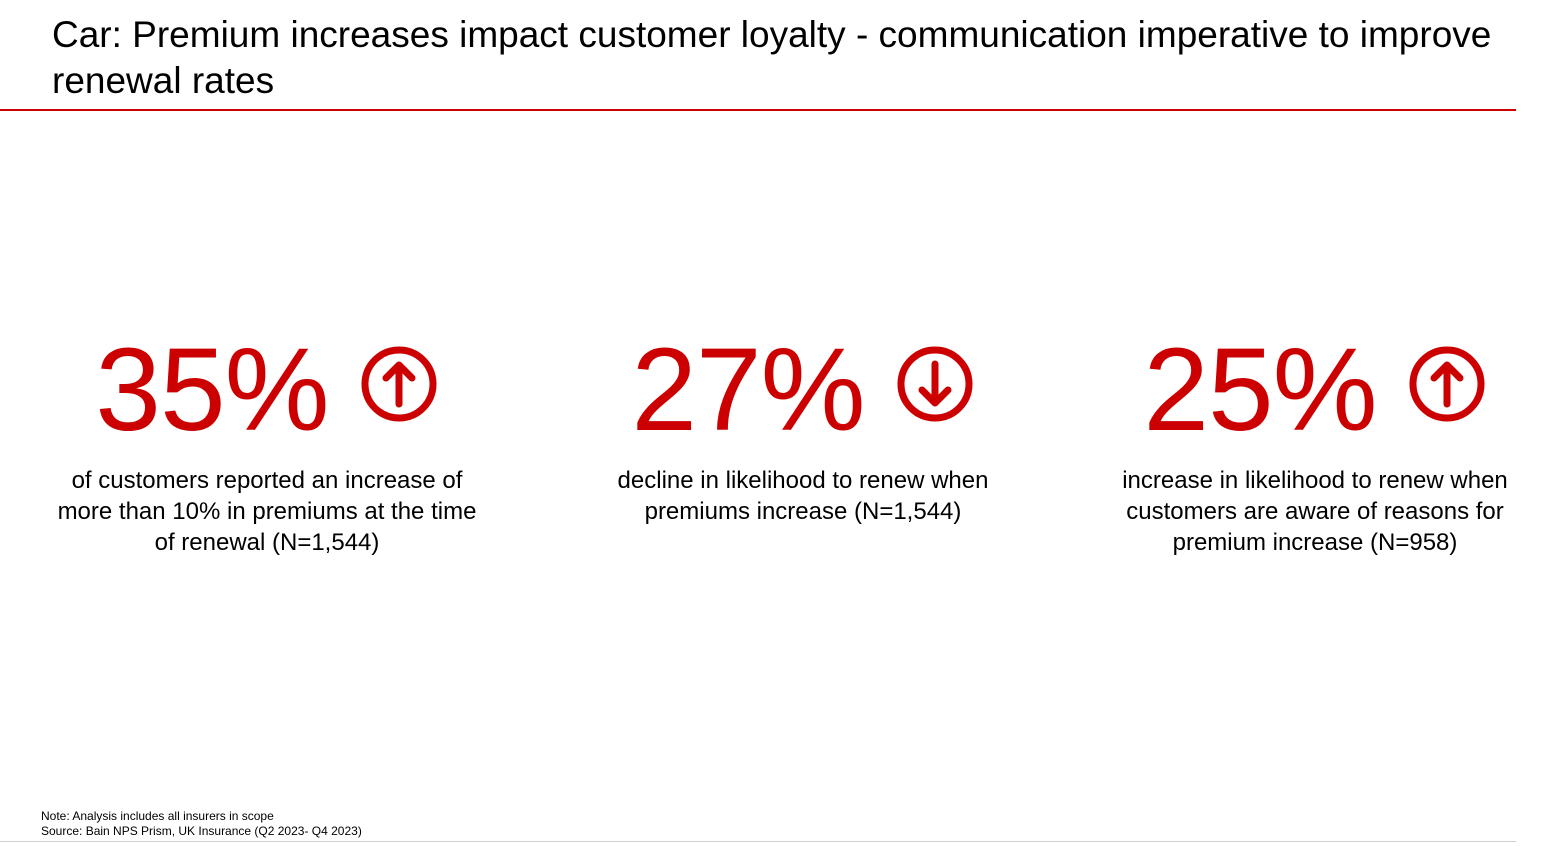 The image size is (1558, 847). I want to click on stat-value: 25%, so click(1260, 390).